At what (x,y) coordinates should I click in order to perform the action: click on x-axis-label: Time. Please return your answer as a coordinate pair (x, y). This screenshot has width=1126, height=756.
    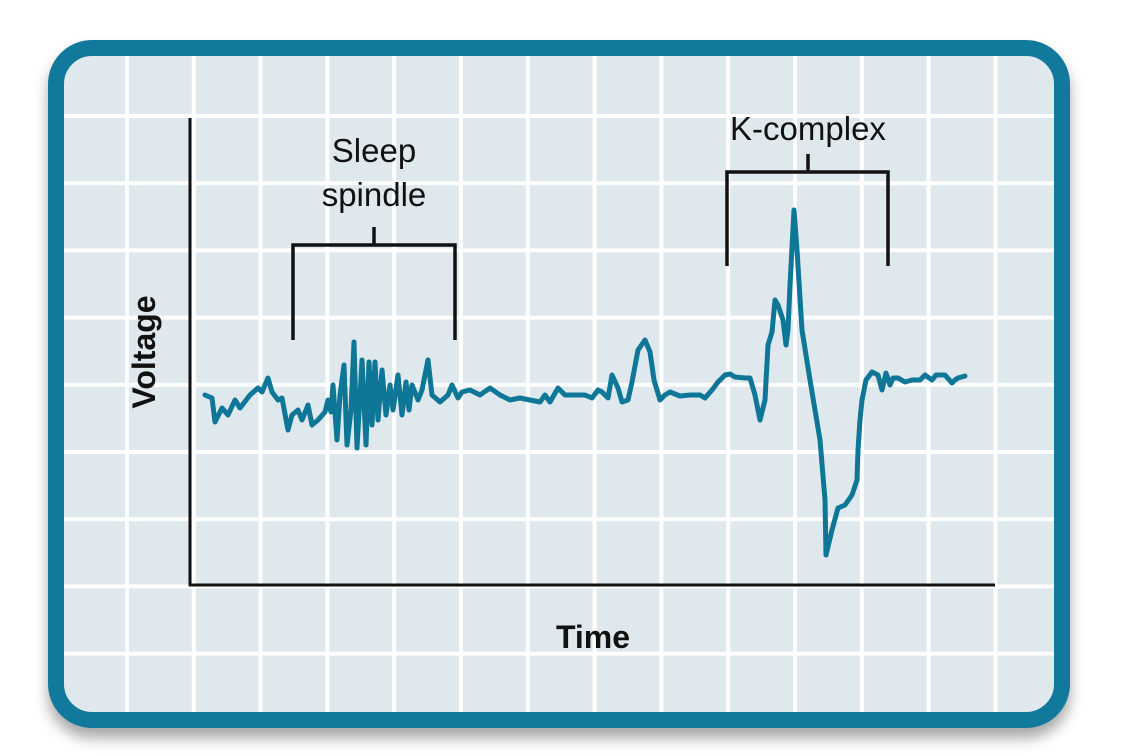
    Looking at the image, I should click on (593, 637).